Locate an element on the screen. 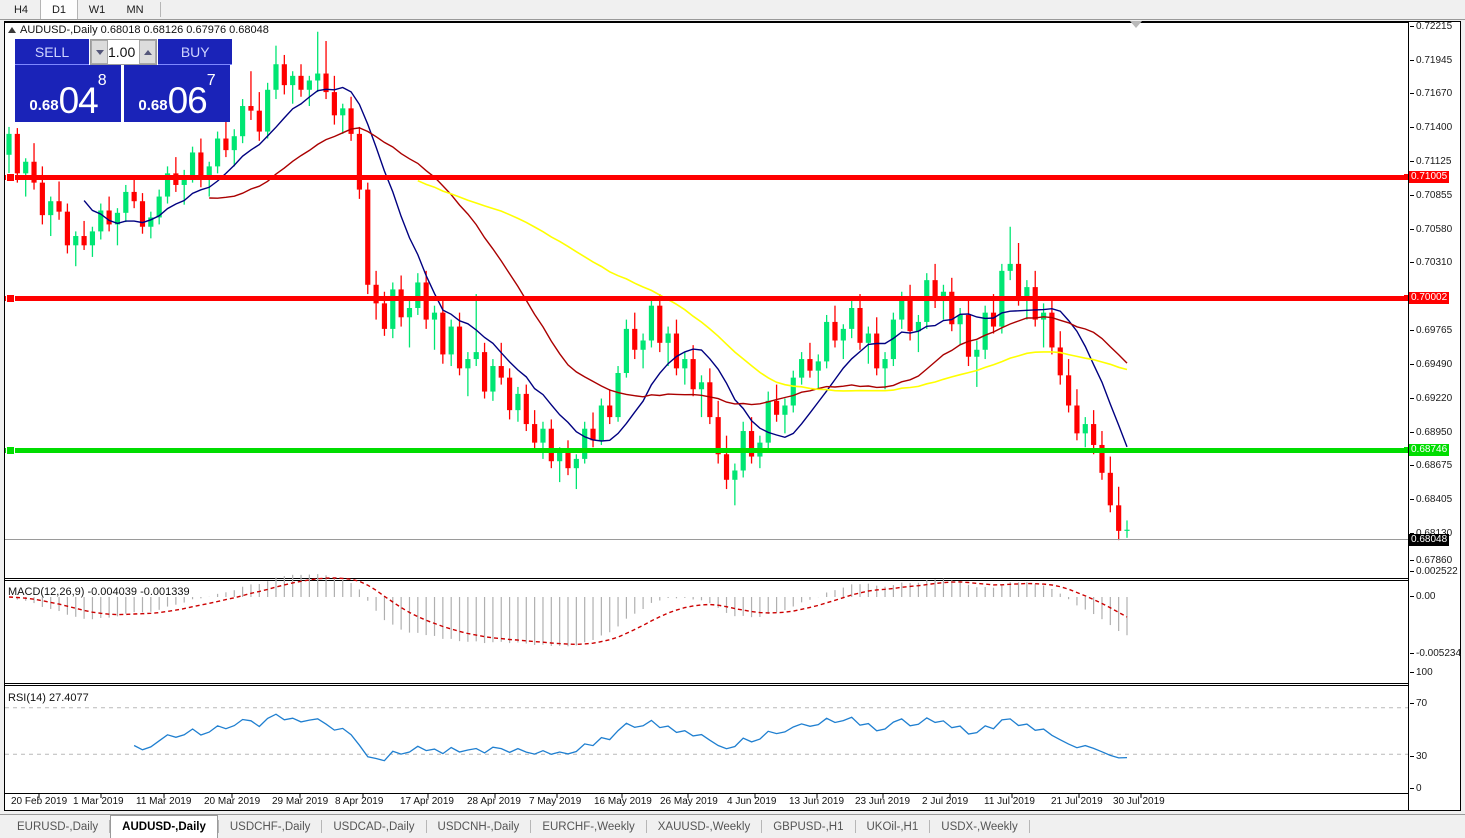 The image size is (1465, 838). date-label: 29 Mar 2019 is located at coordinates (300, 801).